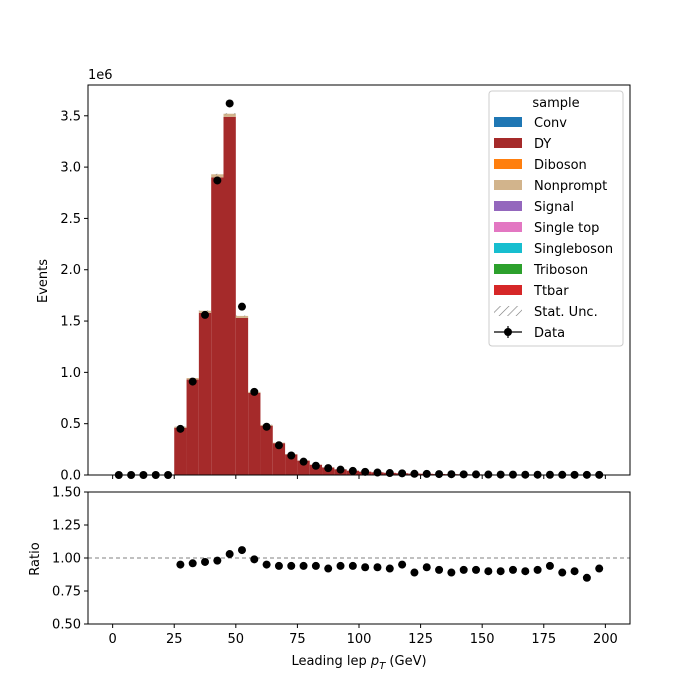  I want to click on main-y-tick-label-4: 2.0, so click(70, 270).